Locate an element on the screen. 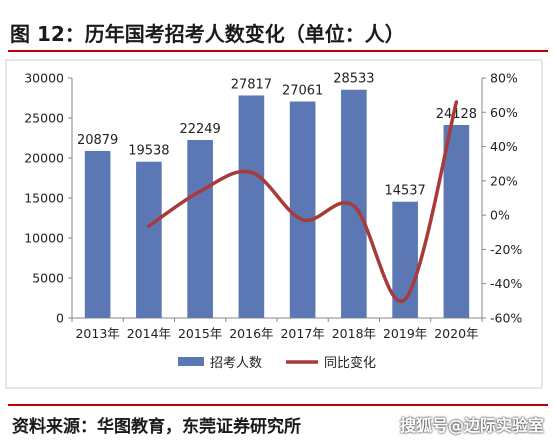 Image resolution: width=554 pixels, height=442 pixels. right-tick-label: -20% is located at coordinates (506, 249).